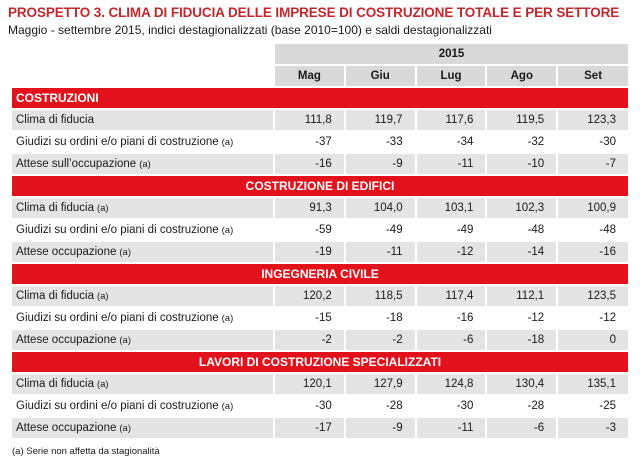 The width and height of the screenshot is (640, 462). I want to click on section-title: COSTRUZIONI, so click(320, 97).